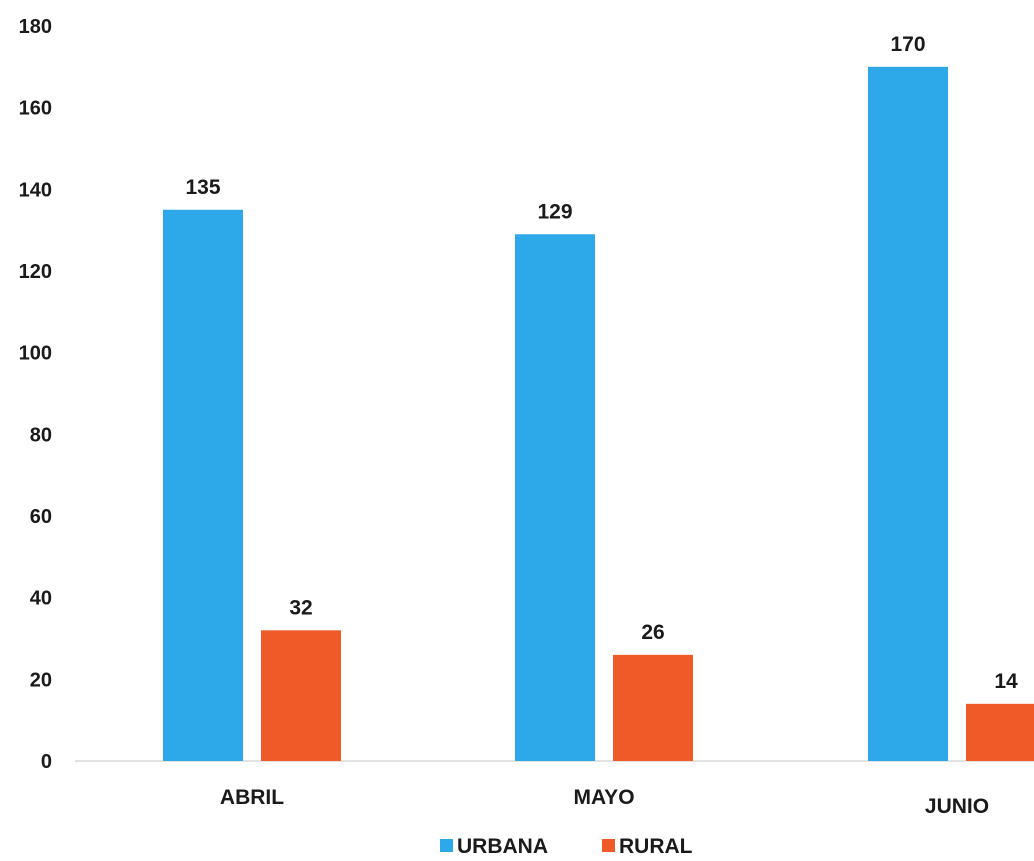  What do you see at coordinates (554, 211) in the screenshot?
I see `data-label: 129` at bounding box center [554, 211].